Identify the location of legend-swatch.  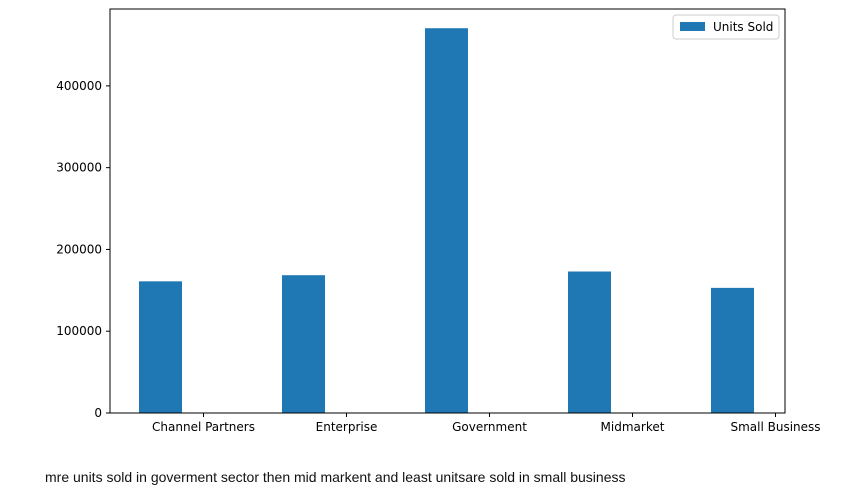
(692, 26).